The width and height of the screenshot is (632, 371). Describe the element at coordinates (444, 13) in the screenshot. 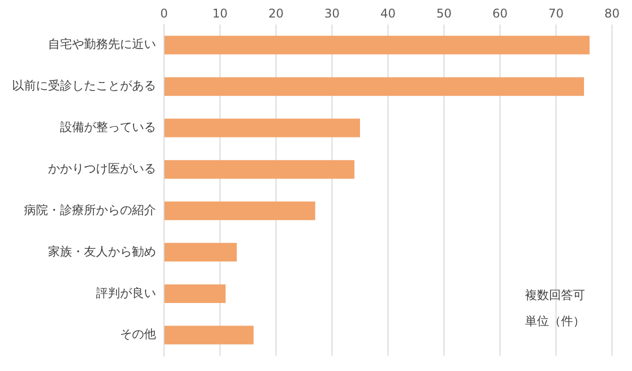

I see `x-tick-label: 50` at that location.